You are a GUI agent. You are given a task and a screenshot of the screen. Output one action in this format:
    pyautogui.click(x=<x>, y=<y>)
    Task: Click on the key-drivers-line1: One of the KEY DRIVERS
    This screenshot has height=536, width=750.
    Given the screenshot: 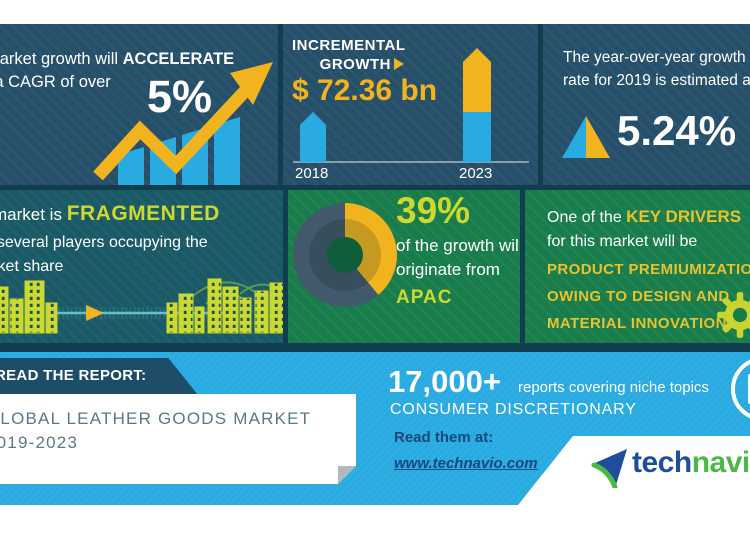 What is the action you would take?
    pyautogui.click(x=644, y=217)
    